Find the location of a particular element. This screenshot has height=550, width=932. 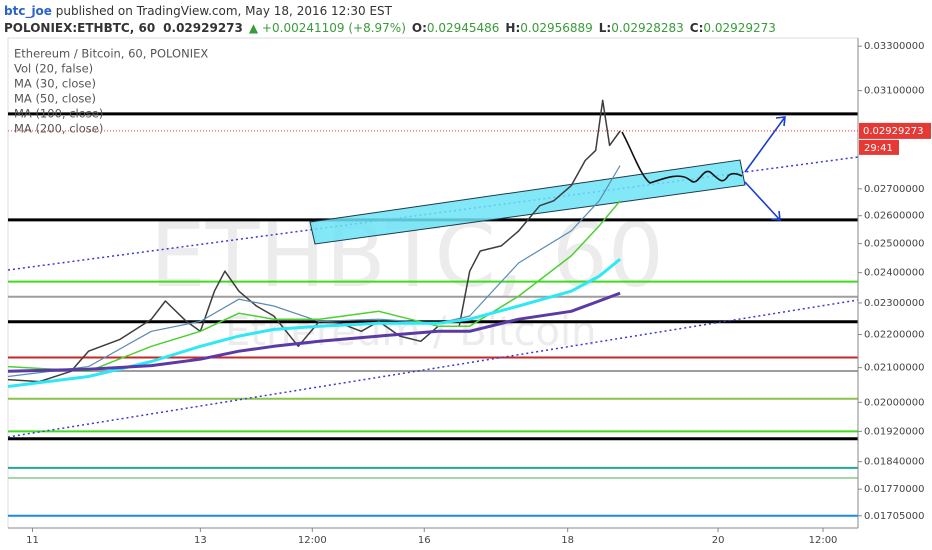

countdown: 29:41 is located at coordinates (878, 148).